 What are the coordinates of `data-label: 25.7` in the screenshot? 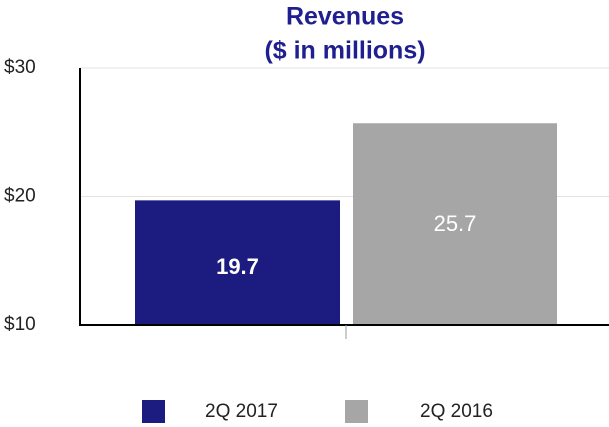 It's located at (455, 223).